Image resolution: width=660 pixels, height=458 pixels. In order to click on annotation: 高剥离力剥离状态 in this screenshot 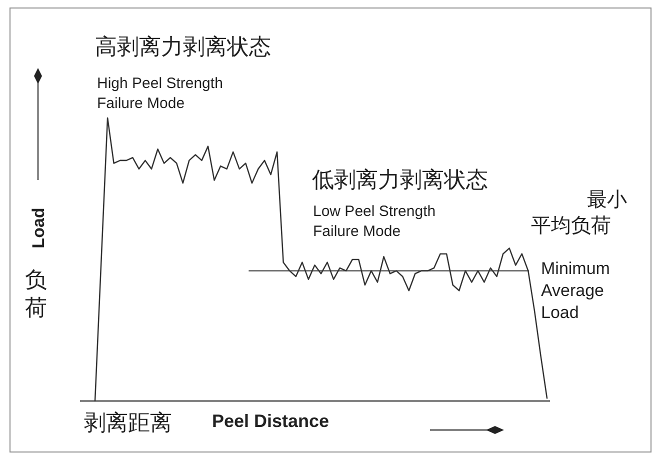, I will do `click(183, 47)`.